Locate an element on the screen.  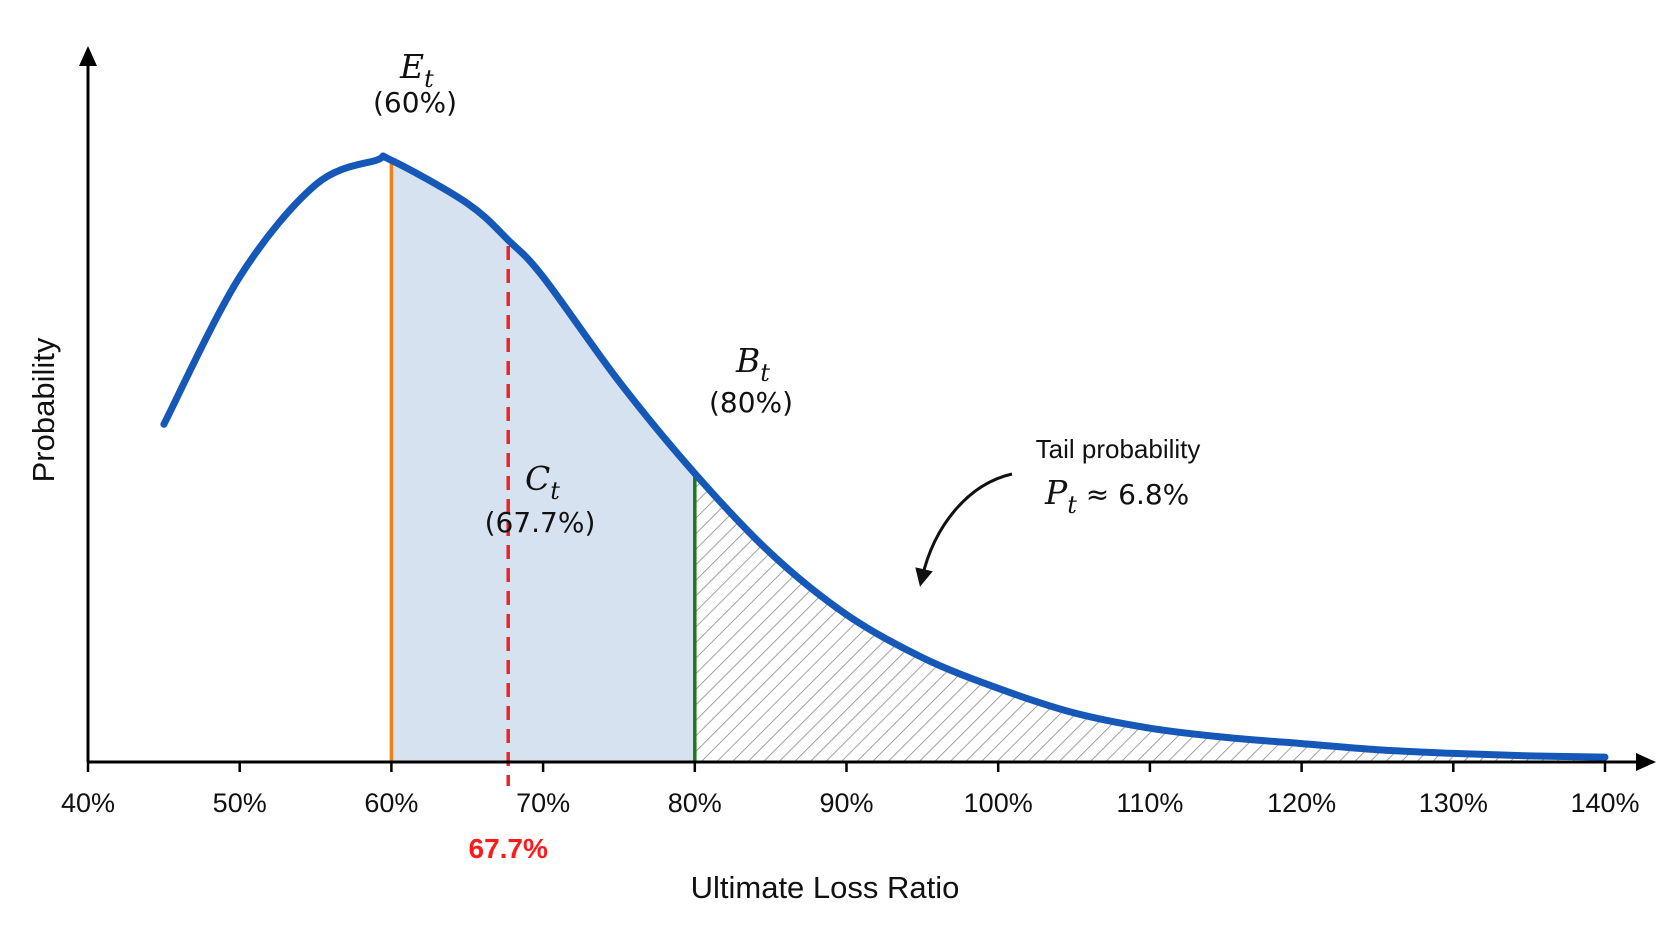
boundary-value-label: (80%) is located at coordinates (751, 402).